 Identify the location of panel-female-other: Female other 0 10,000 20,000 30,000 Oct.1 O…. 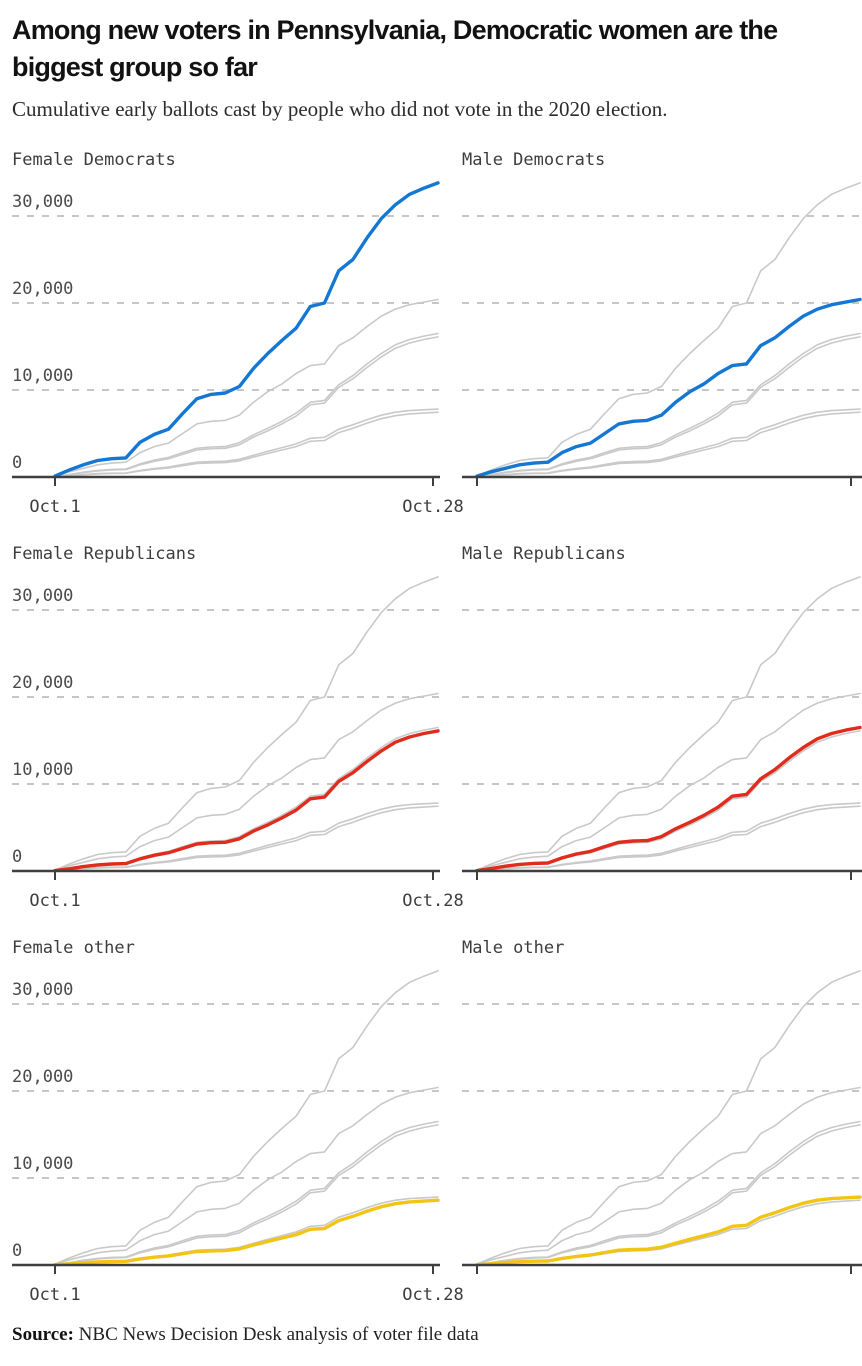
(238, 1122).